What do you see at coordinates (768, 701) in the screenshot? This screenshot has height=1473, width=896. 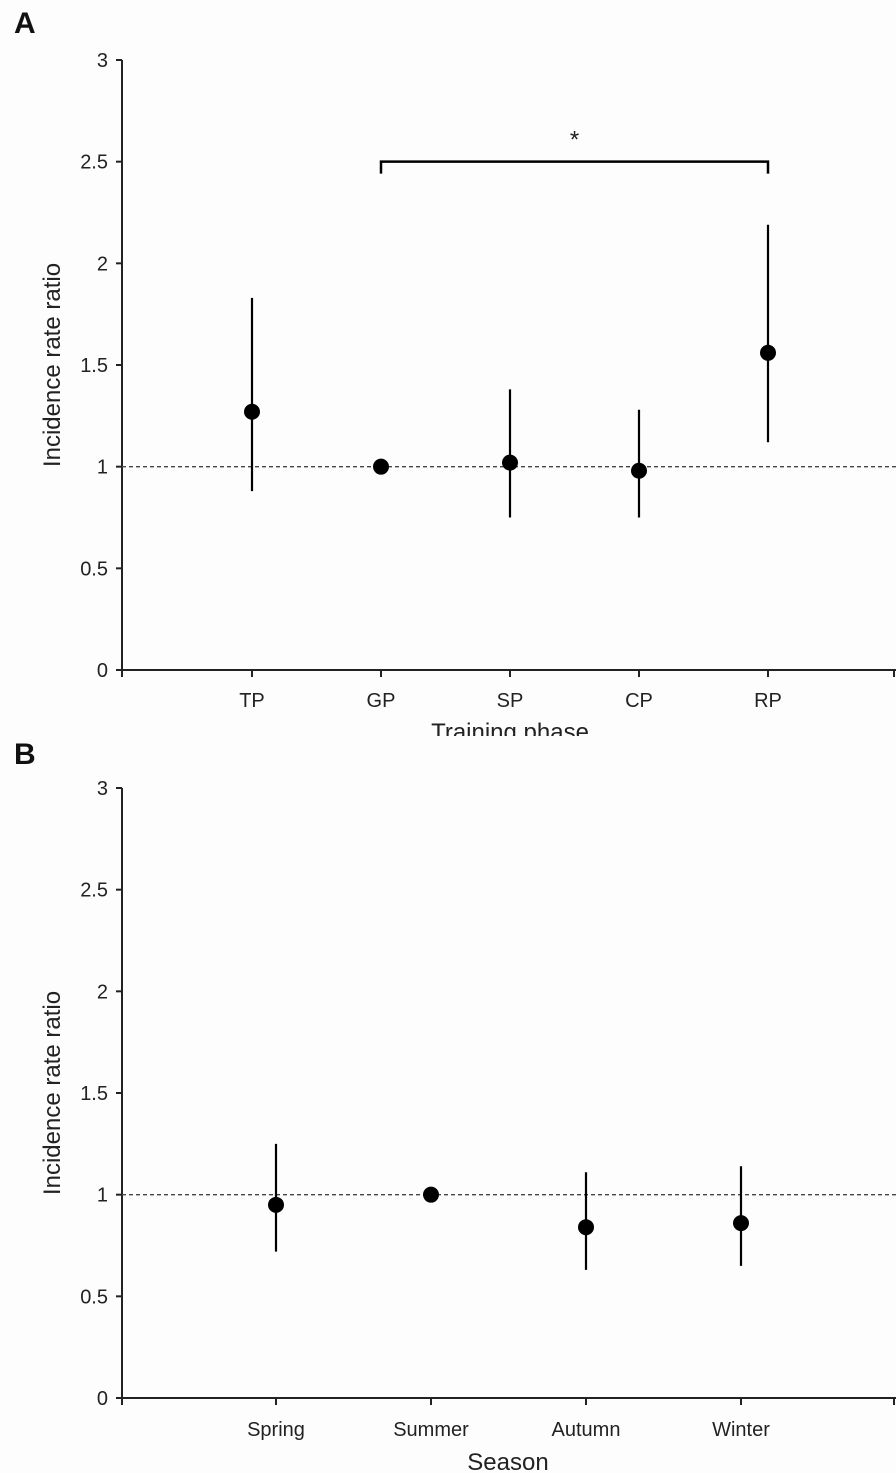 I see `x-tick-label: RP` at bounding box center [768, 701].